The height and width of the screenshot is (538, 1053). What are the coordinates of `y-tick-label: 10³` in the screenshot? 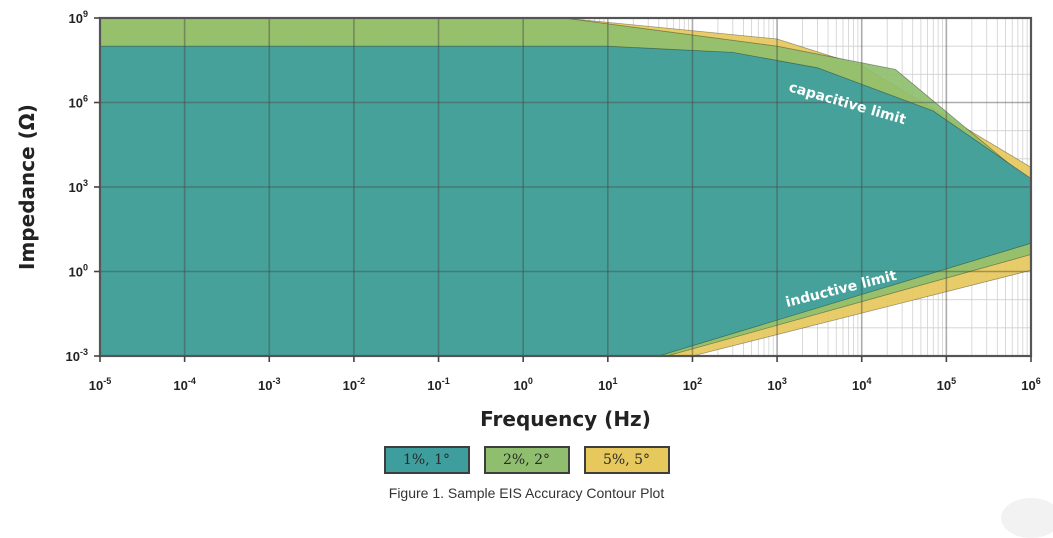 It's located at (78, 186).